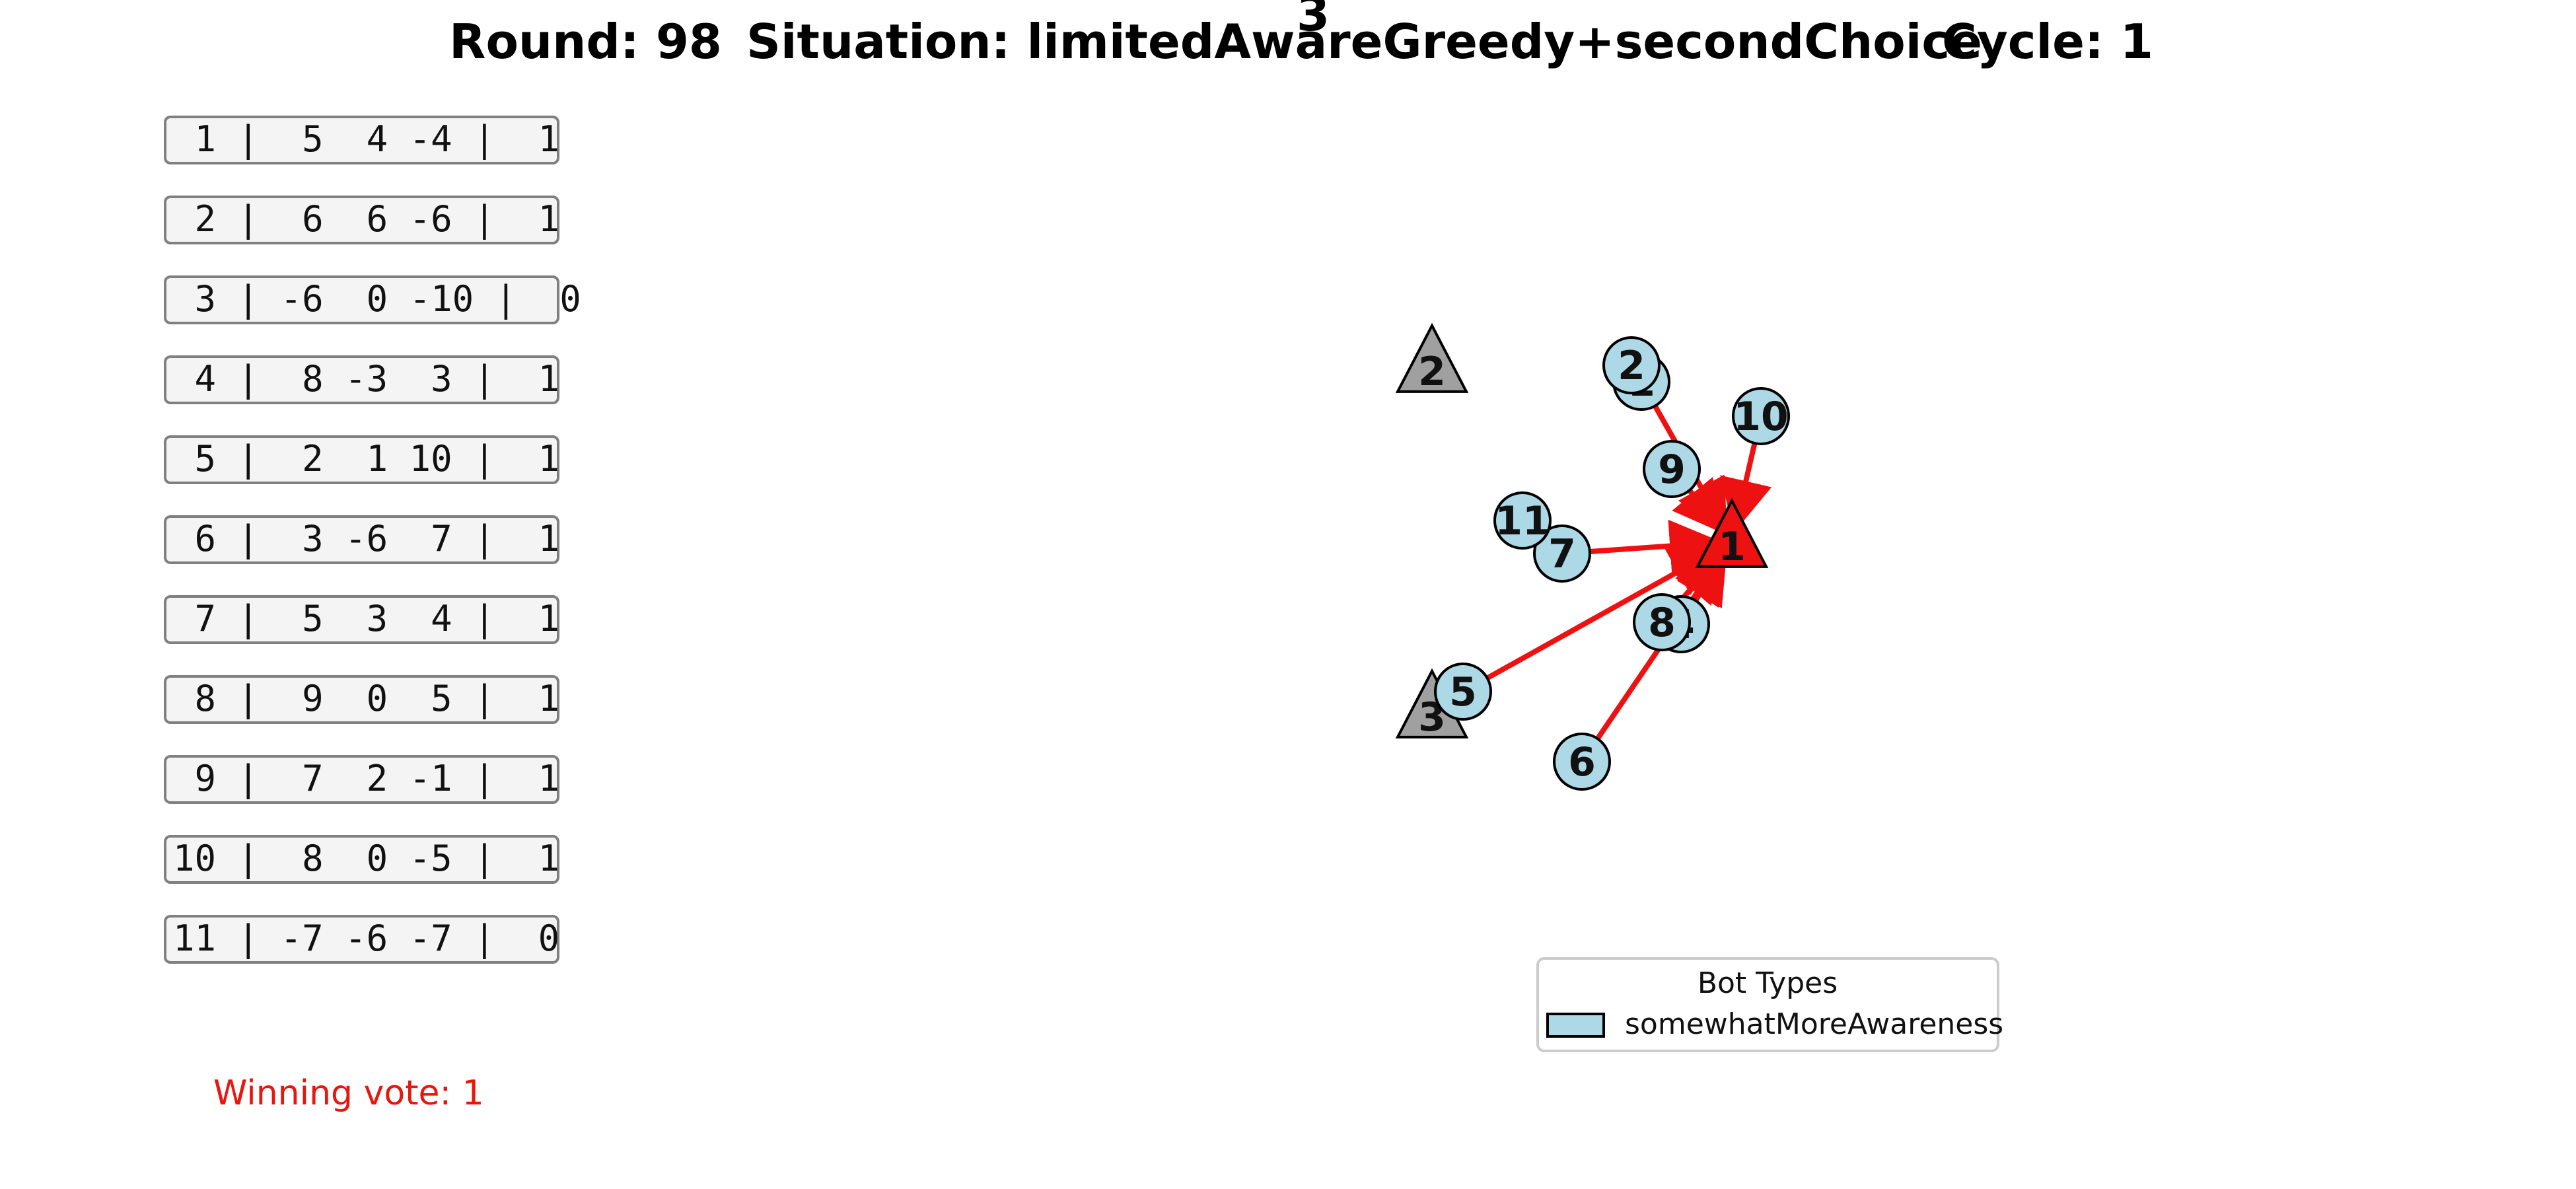 The width and height of the screenshot is (2576, 1189). Describe the element at coordinates (1432, 372) in the screenshot. I see `candidate-label: 2` at that location.